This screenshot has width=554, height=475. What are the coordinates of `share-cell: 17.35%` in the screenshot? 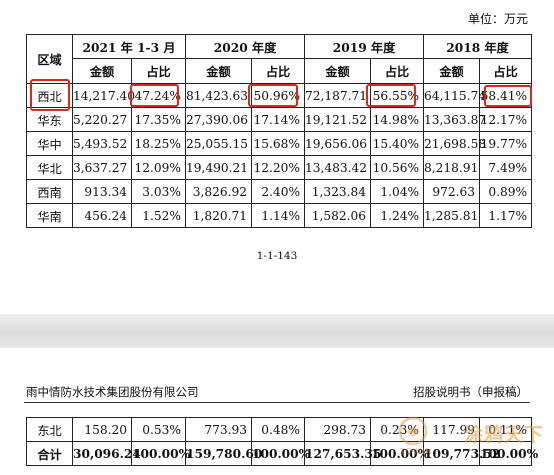 It's located at (158, 119).